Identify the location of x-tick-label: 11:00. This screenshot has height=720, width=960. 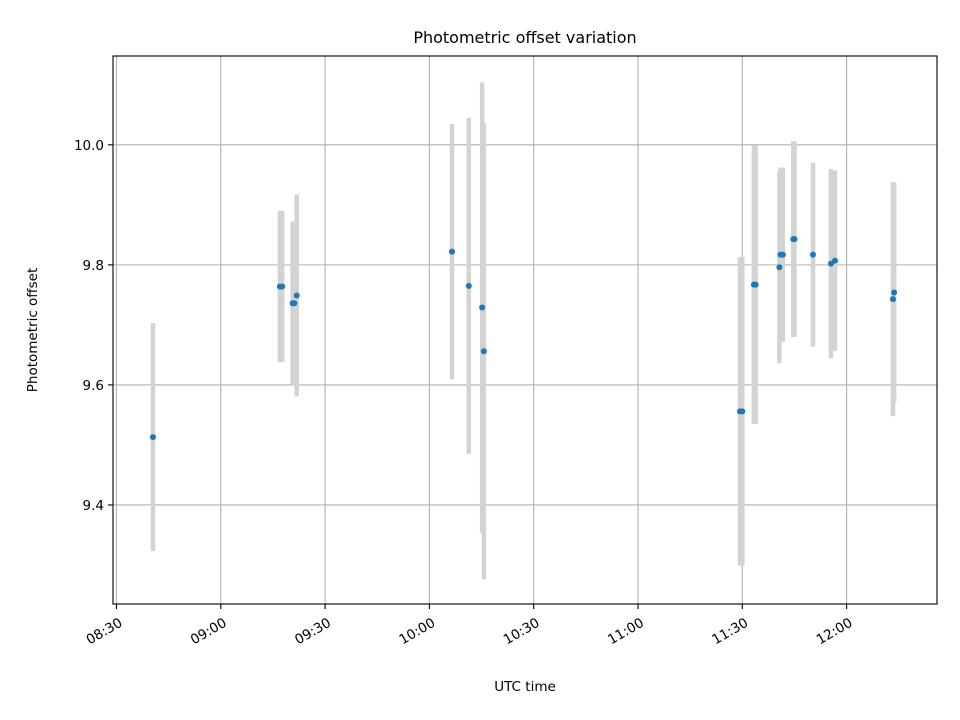
(626, 631).